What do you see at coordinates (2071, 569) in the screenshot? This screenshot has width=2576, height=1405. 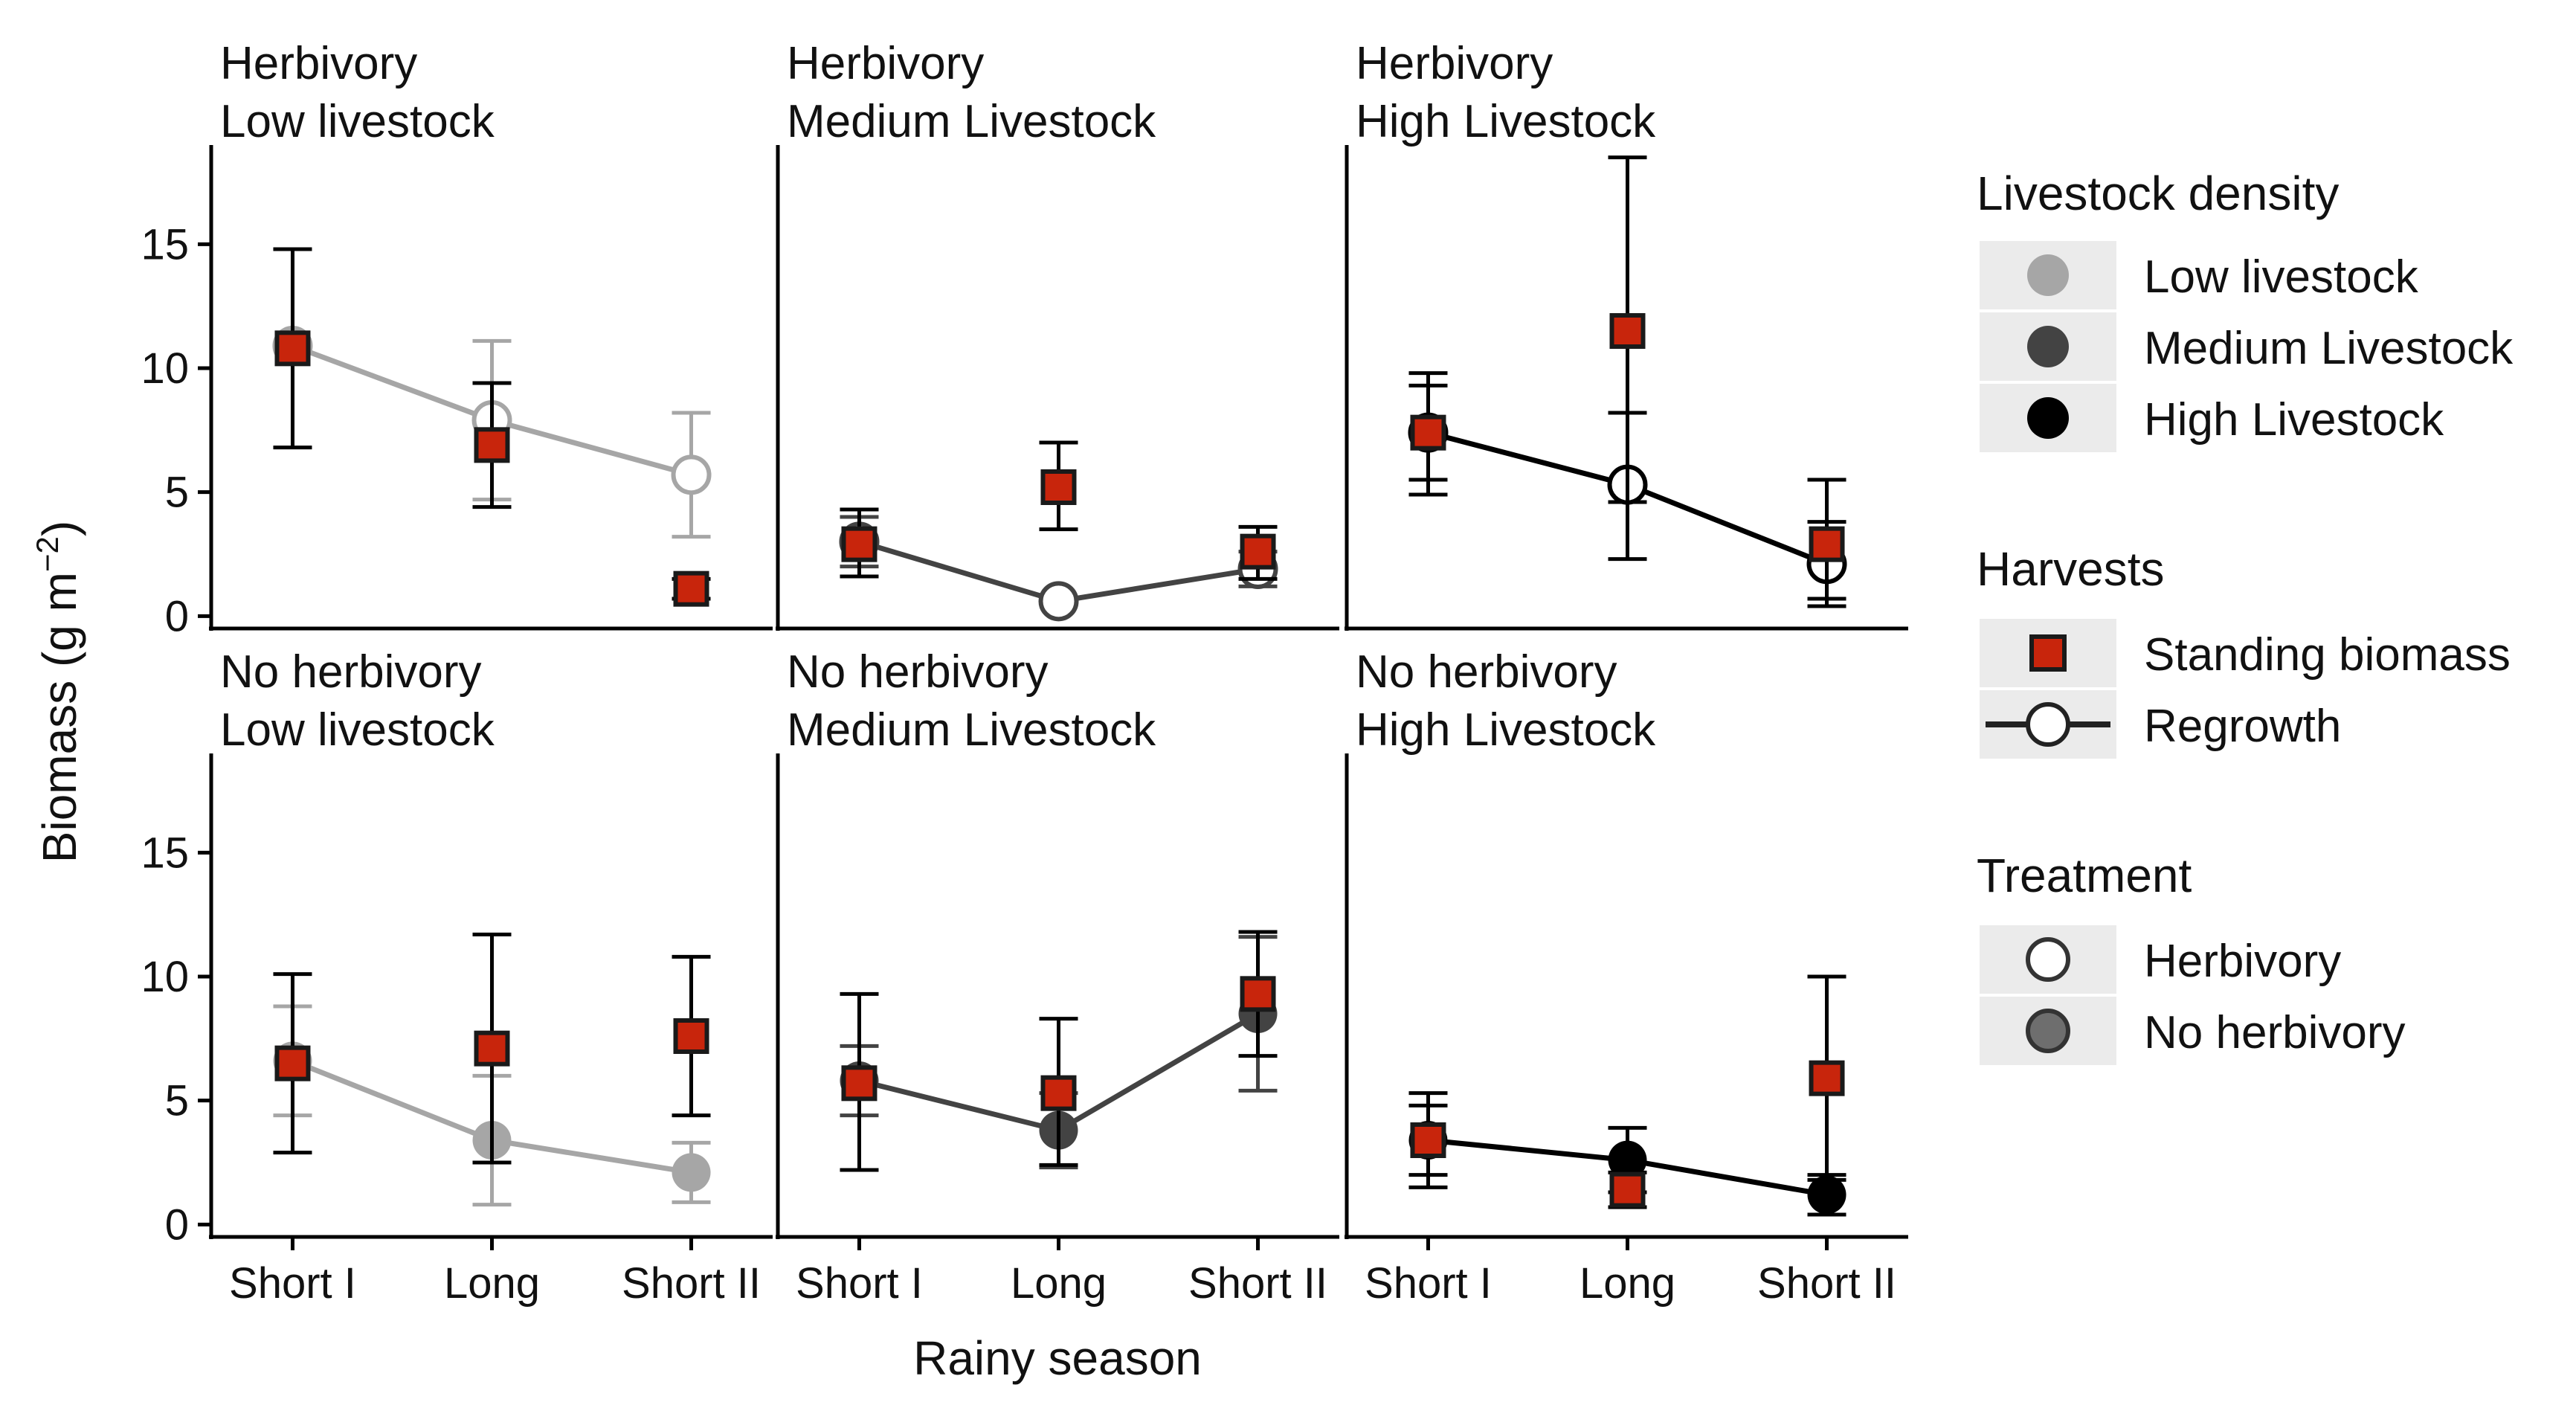 I see `legend-harvests-title: Harvests` at bounding box center [2071, 569].